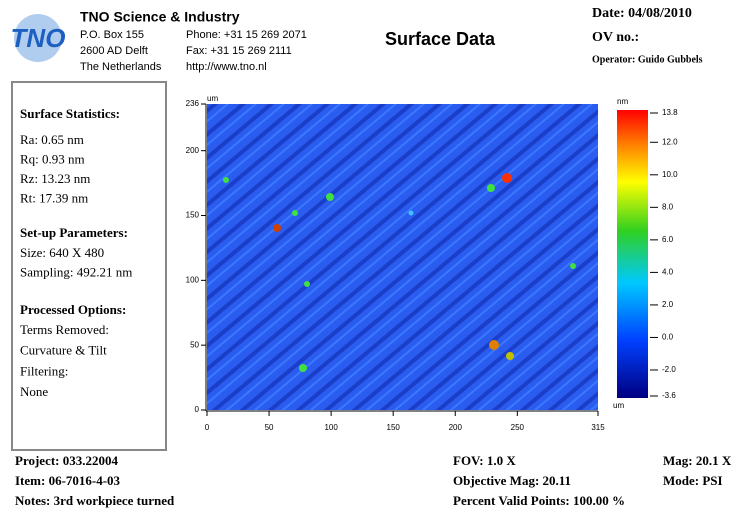  What do you see at coordinates (668, 337) in the screenshot?
I see `colorbar-tick-label: 0.0` at bounding box center [668, 337].